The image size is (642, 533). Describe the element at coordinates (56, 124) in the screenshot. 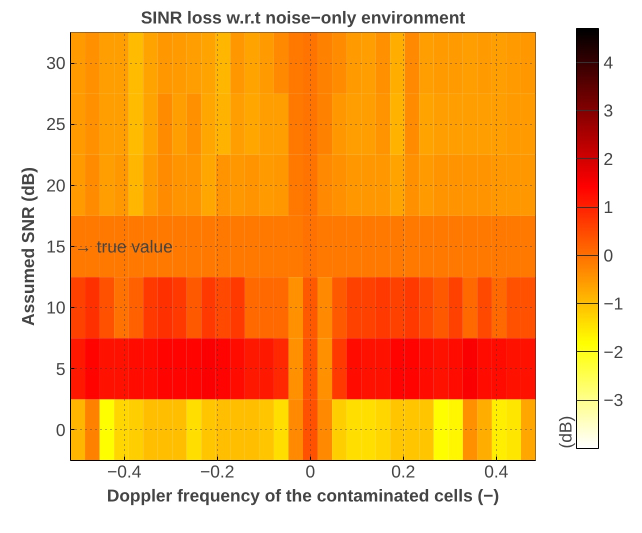

I see `y-tick-label: 25` at that location.